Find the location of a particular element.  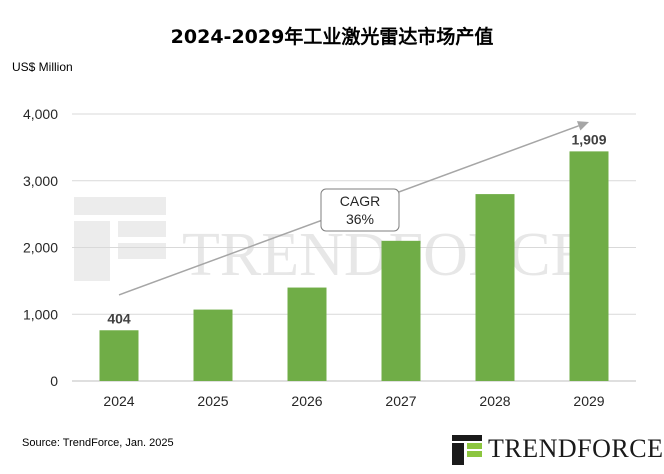

bar-2027 is located at coordinates (401, 310).